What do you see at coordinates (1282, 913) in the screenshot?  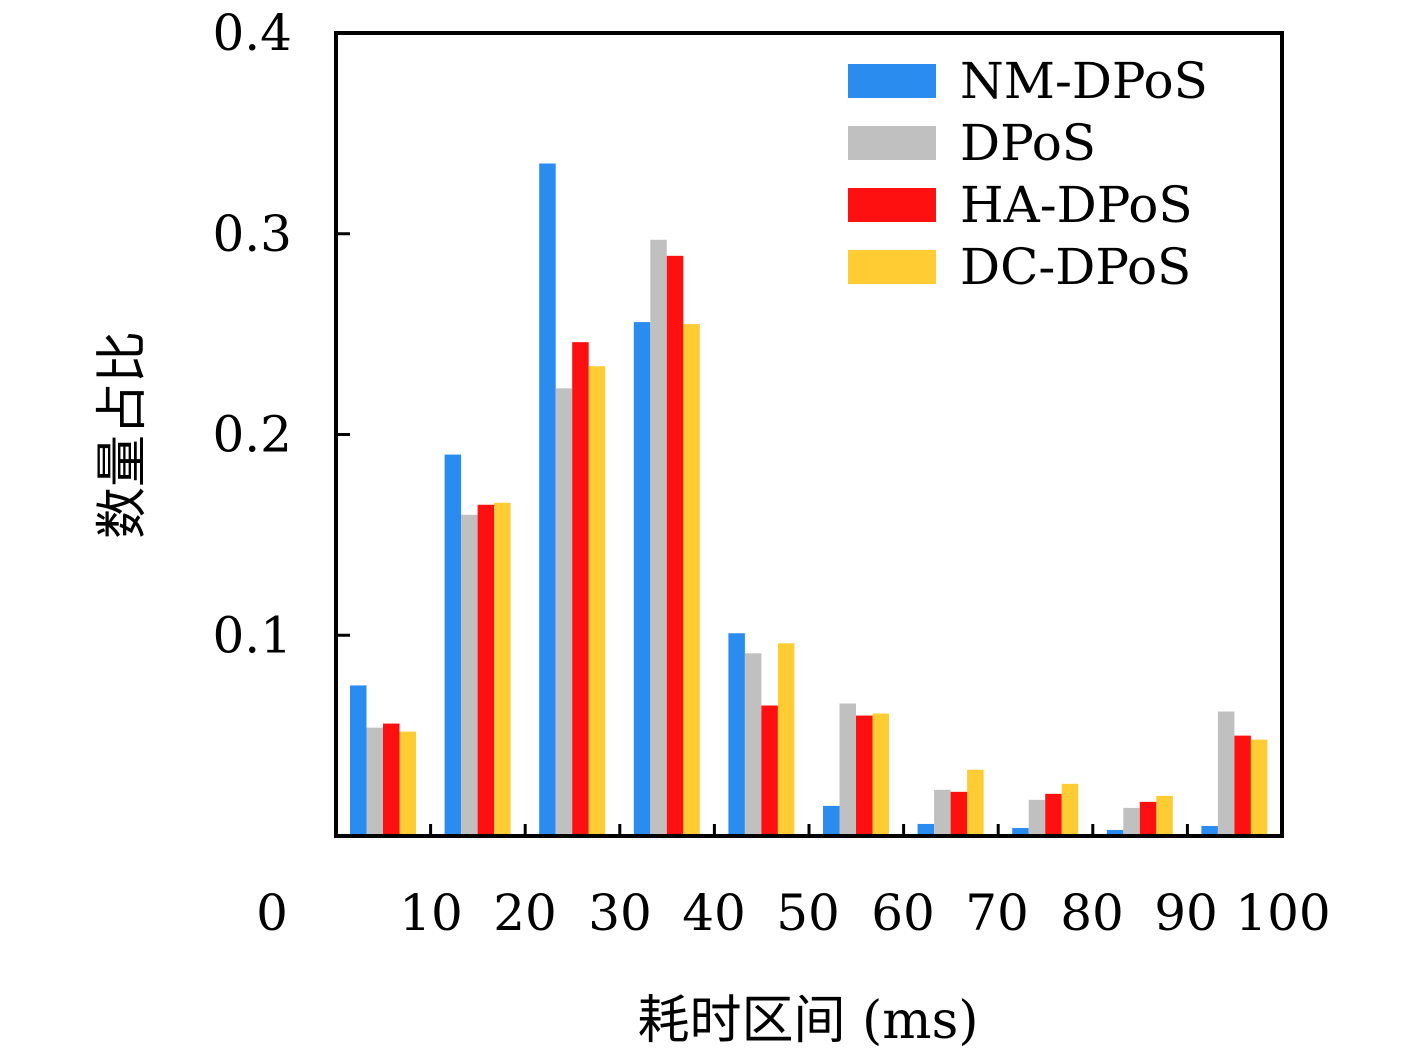 I see `x-tick-label: 100` at bounding box center [1282, 913].